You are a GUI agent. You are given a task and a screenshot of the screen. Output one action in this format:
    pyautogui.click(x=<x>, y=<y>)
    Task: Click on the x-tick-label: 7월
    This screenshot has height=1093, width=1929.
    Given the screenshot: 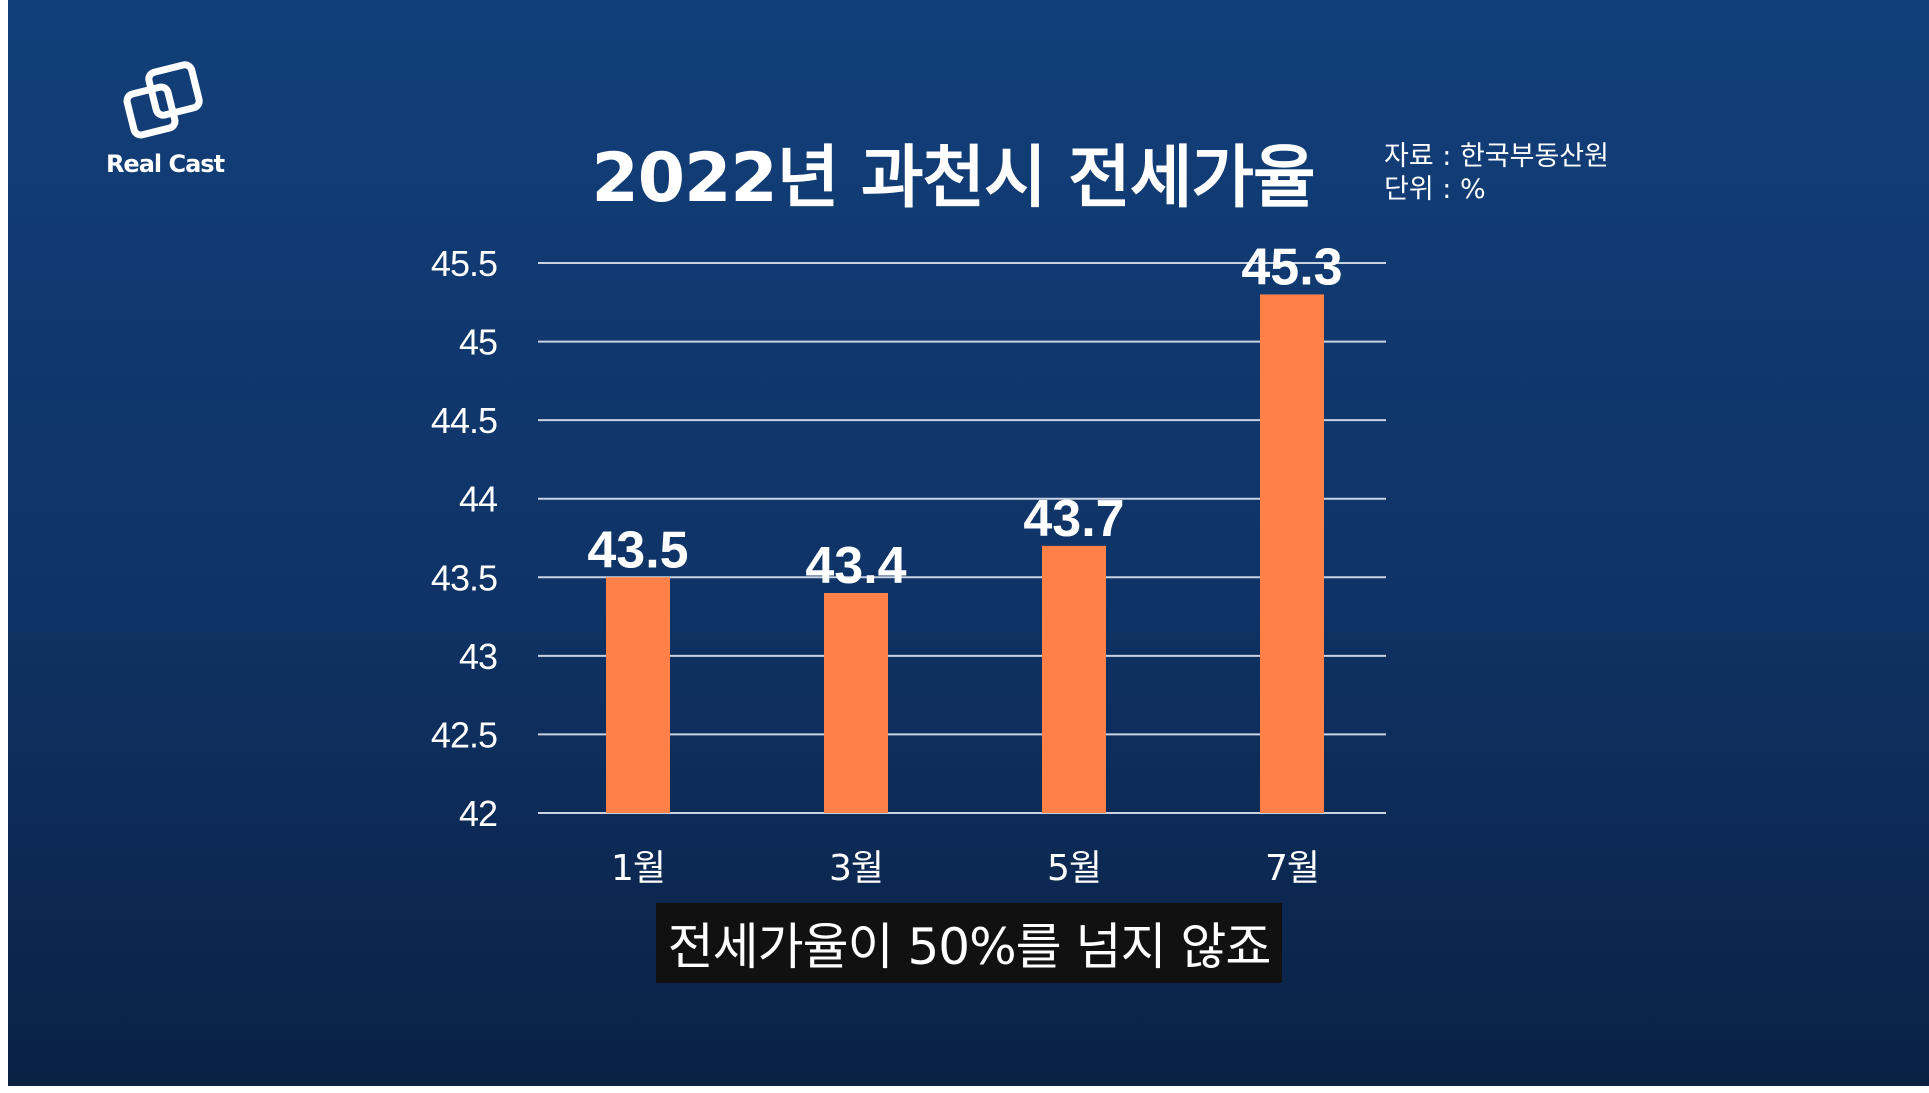 What is the action you would take?
    pyautogui.click(x=1292, y=868)
    